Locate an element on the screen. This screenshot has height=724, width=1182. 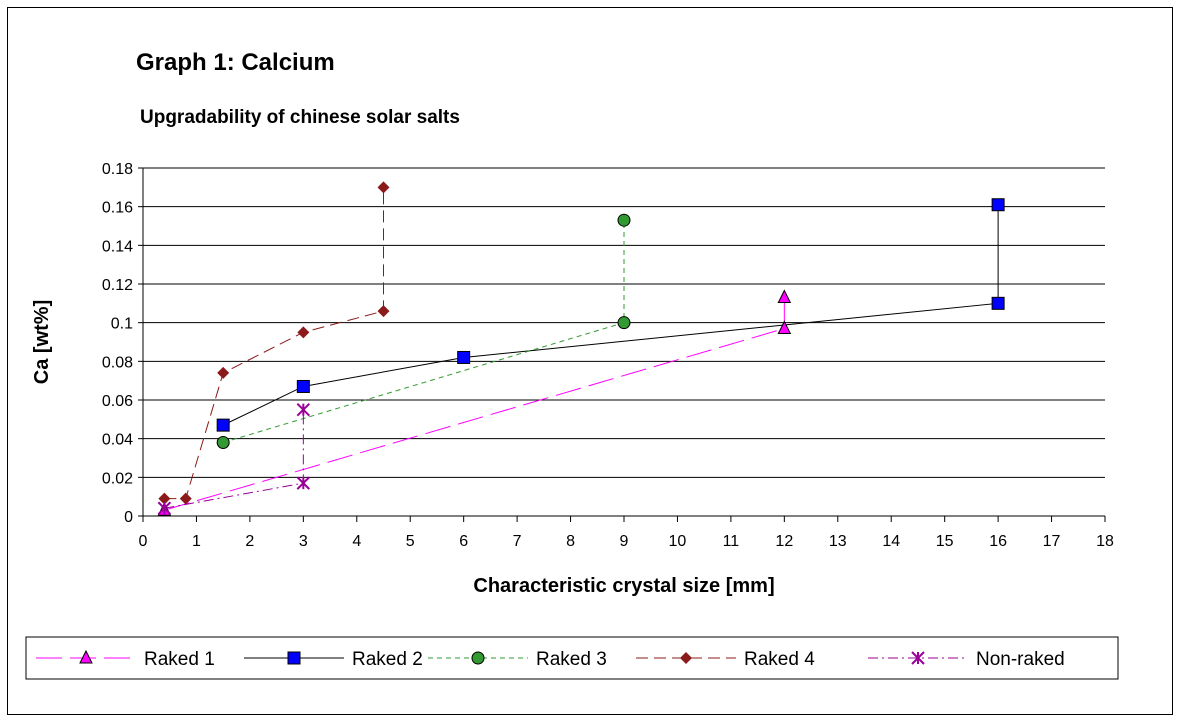
x-tick-label: 0 is located at coordinates (143, 541).